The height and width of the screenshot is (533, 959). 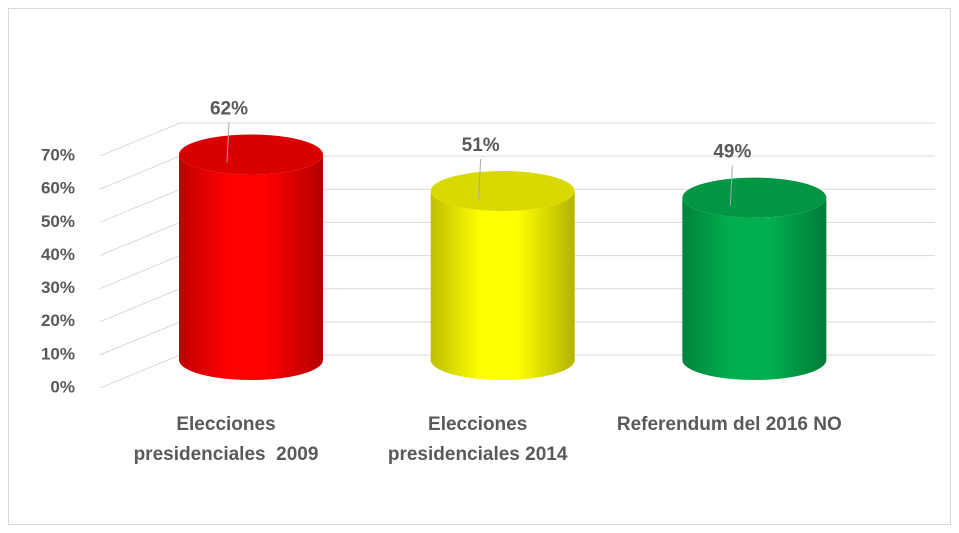 What do you see at coordinates (62, 386) in the screenshot?
I see `y-tick-label: 0%` at bounding box center [62, 386].